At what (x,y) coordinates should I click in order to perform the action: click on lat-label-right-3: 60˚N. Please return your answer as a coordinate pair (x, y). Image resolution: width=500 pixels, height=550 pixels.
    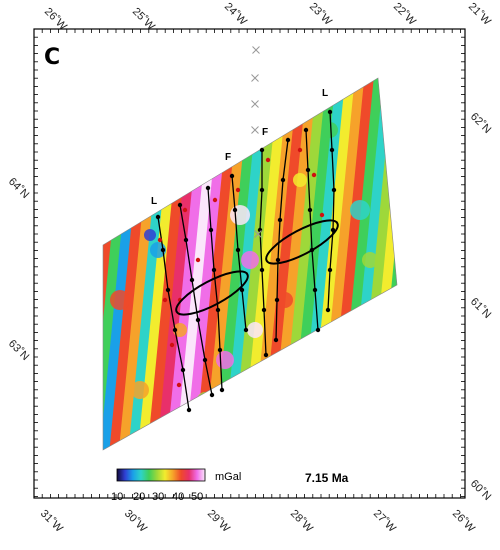
    Looking at the image, I should click on (480, 490).